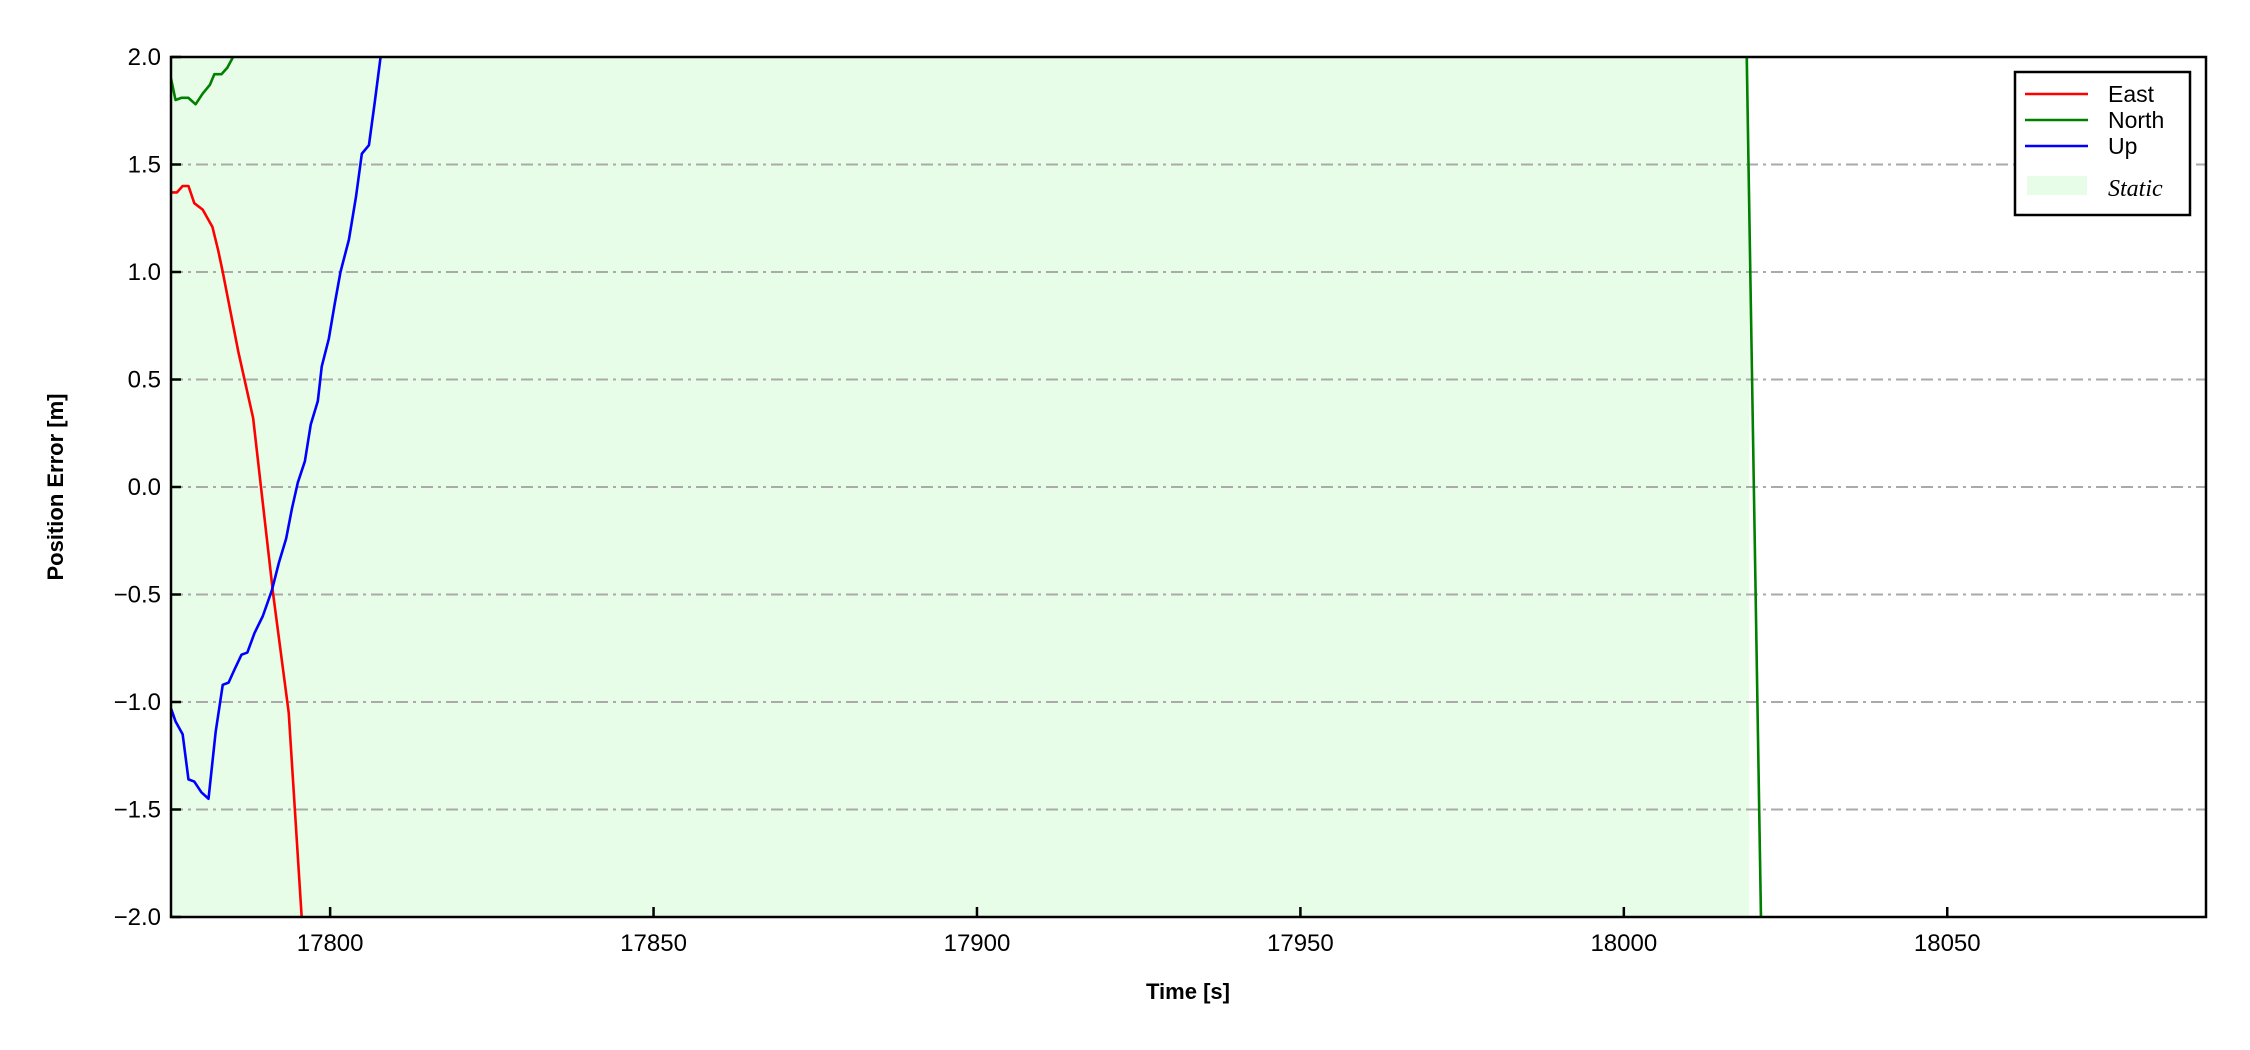 The height and width of the screenshot is (1050, 2250). What do you see at coordinates (144, 57) in the screenshot?
I see `y-tick-label: 2.0` at bounding box center [144, 57].